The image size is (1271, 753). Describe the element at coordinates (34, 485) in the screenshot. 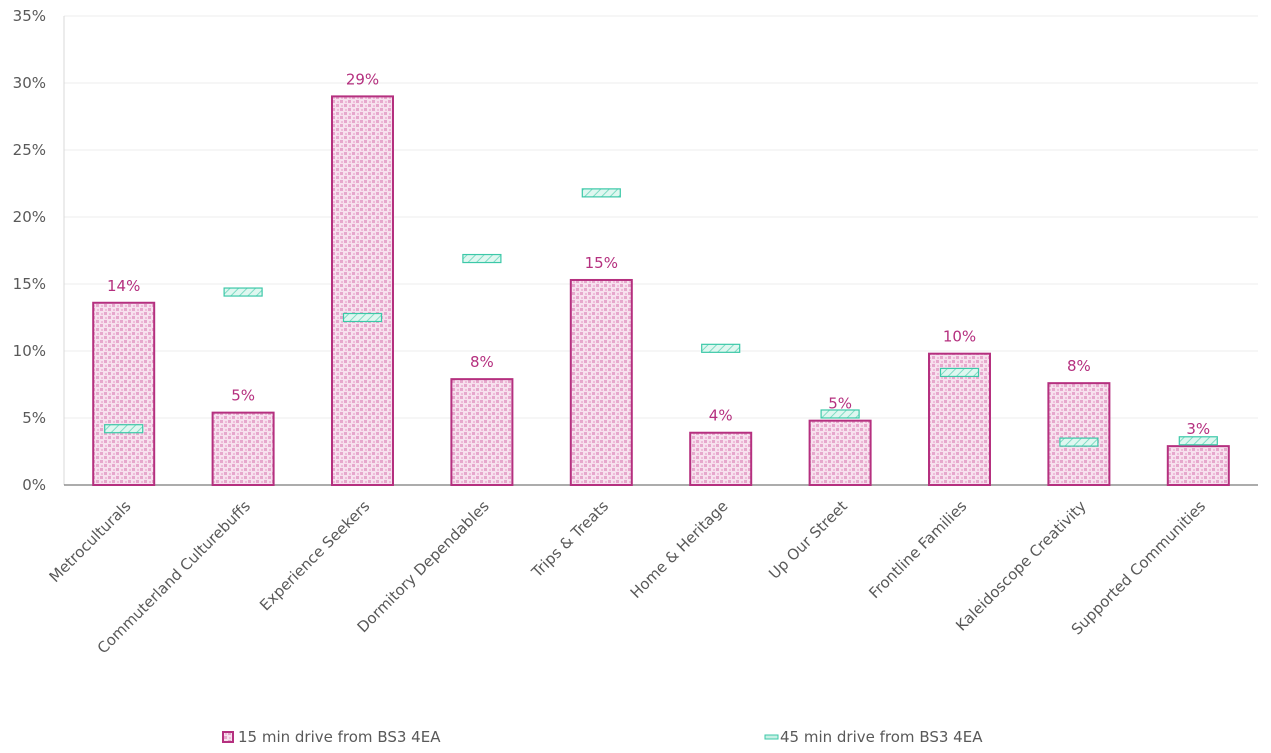

I see `y-tick-label: 0%` at that location.